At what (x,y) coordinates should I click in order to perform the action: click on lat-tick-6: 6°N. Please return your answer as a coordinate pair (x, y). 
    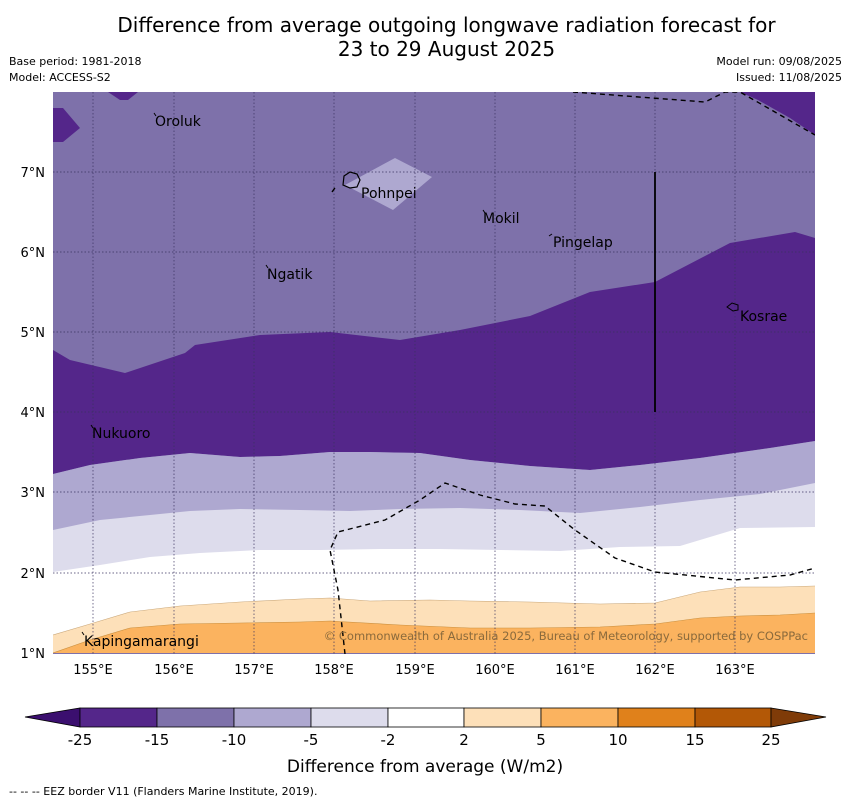
    Looking at the image, I should click on (33, 253).